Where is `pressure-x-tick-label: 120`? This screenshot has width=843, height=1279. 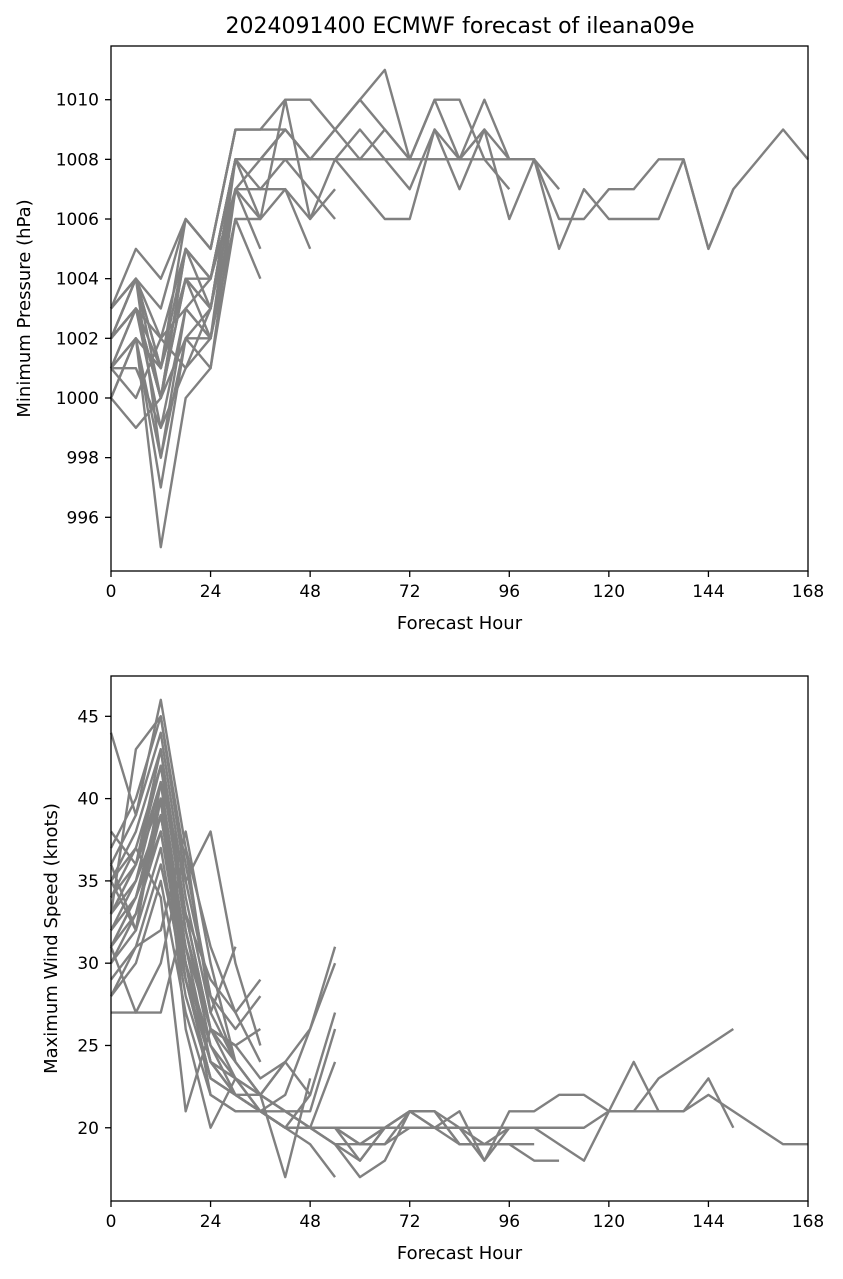
pressure-x-tick-label: 120 is located at coordinates (609, 592).